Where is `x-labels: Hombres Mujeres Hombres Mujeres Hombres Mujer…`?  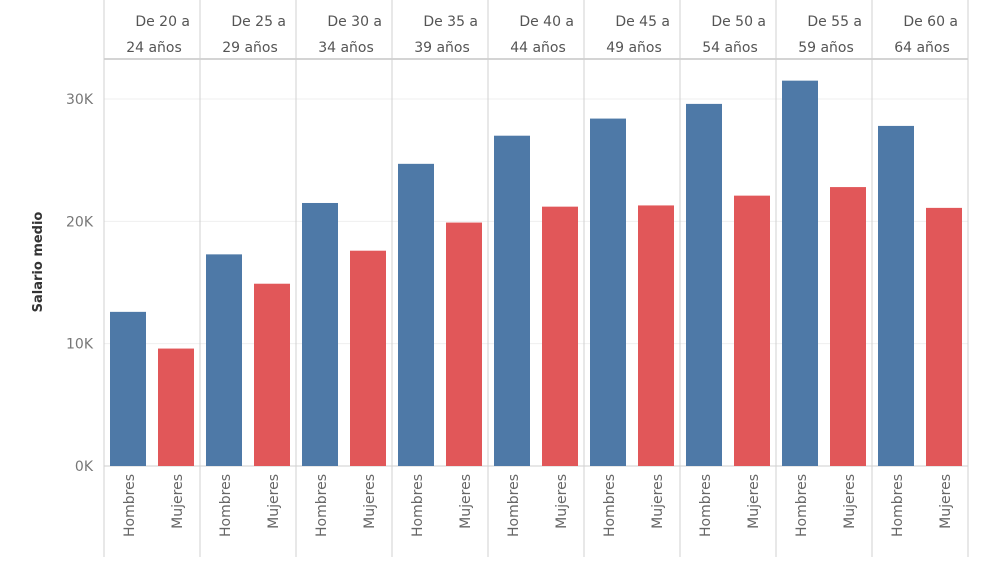
x-labels: Hombres Mujeres Hombres Mujeres Hombres Mujer… is located at coordinates (538, 505).